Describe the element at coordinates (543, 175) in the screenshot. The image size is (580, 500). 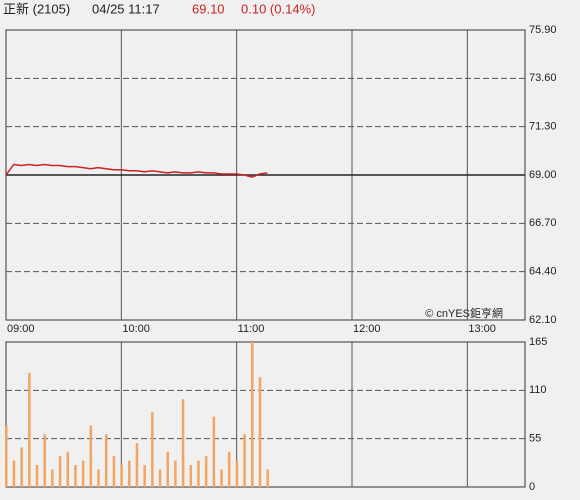
I see `y-tick-label: 69.00` at that location.